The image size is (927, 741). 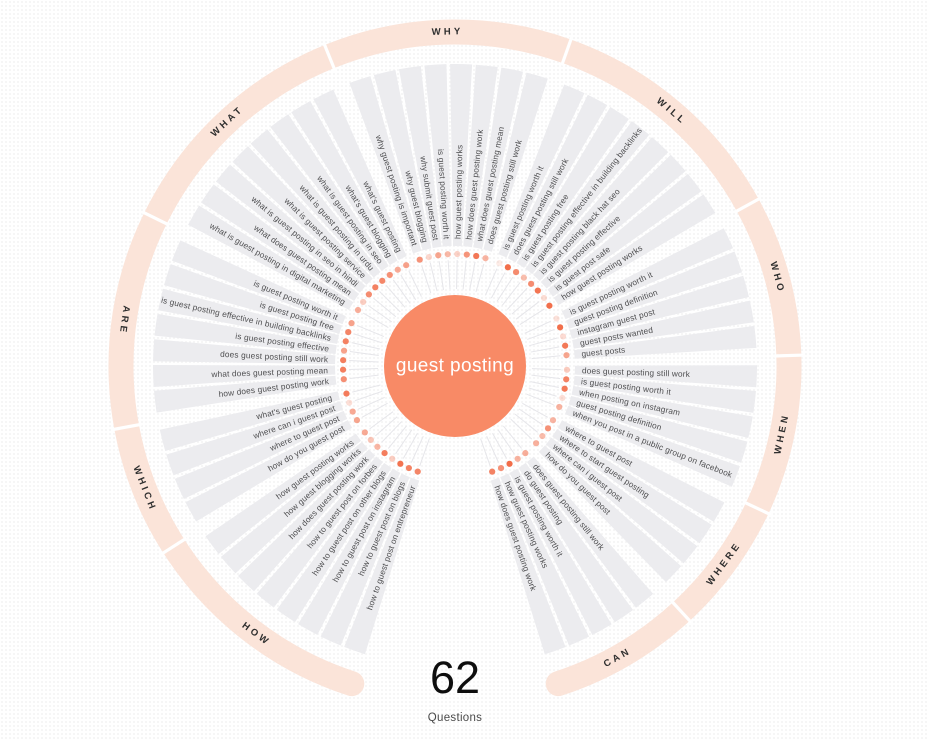 What do you see at coordinates (459, 192) in the screenshot?
I see `question-label: how guest posting works` at bounding box center [459, 192].